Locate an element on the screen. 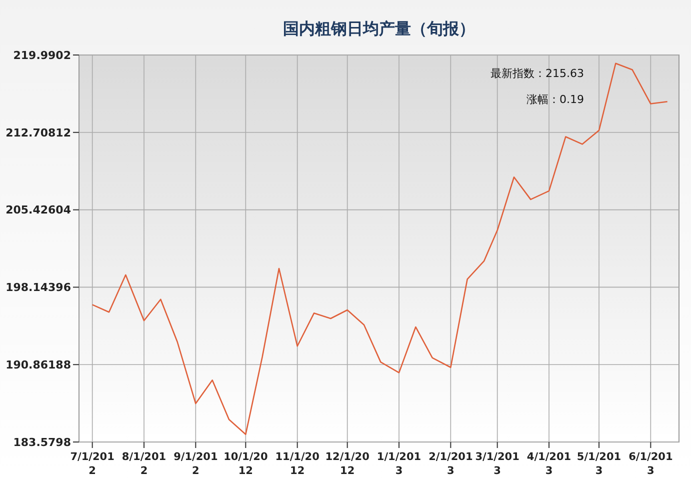 This screenshot has width=691, height=487. x-tick-label: 3/1/2013 is located at coordinates (497, 464).